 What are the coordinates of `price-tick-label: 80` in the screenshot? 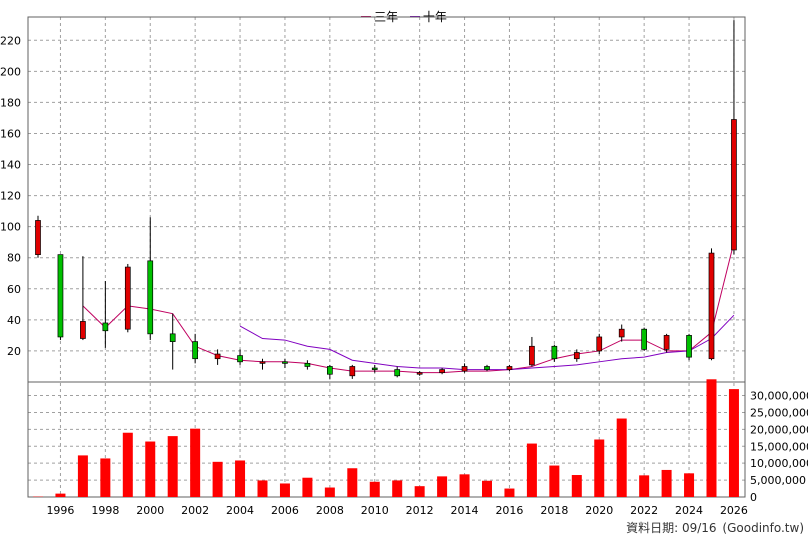 It's located at (14, 258).